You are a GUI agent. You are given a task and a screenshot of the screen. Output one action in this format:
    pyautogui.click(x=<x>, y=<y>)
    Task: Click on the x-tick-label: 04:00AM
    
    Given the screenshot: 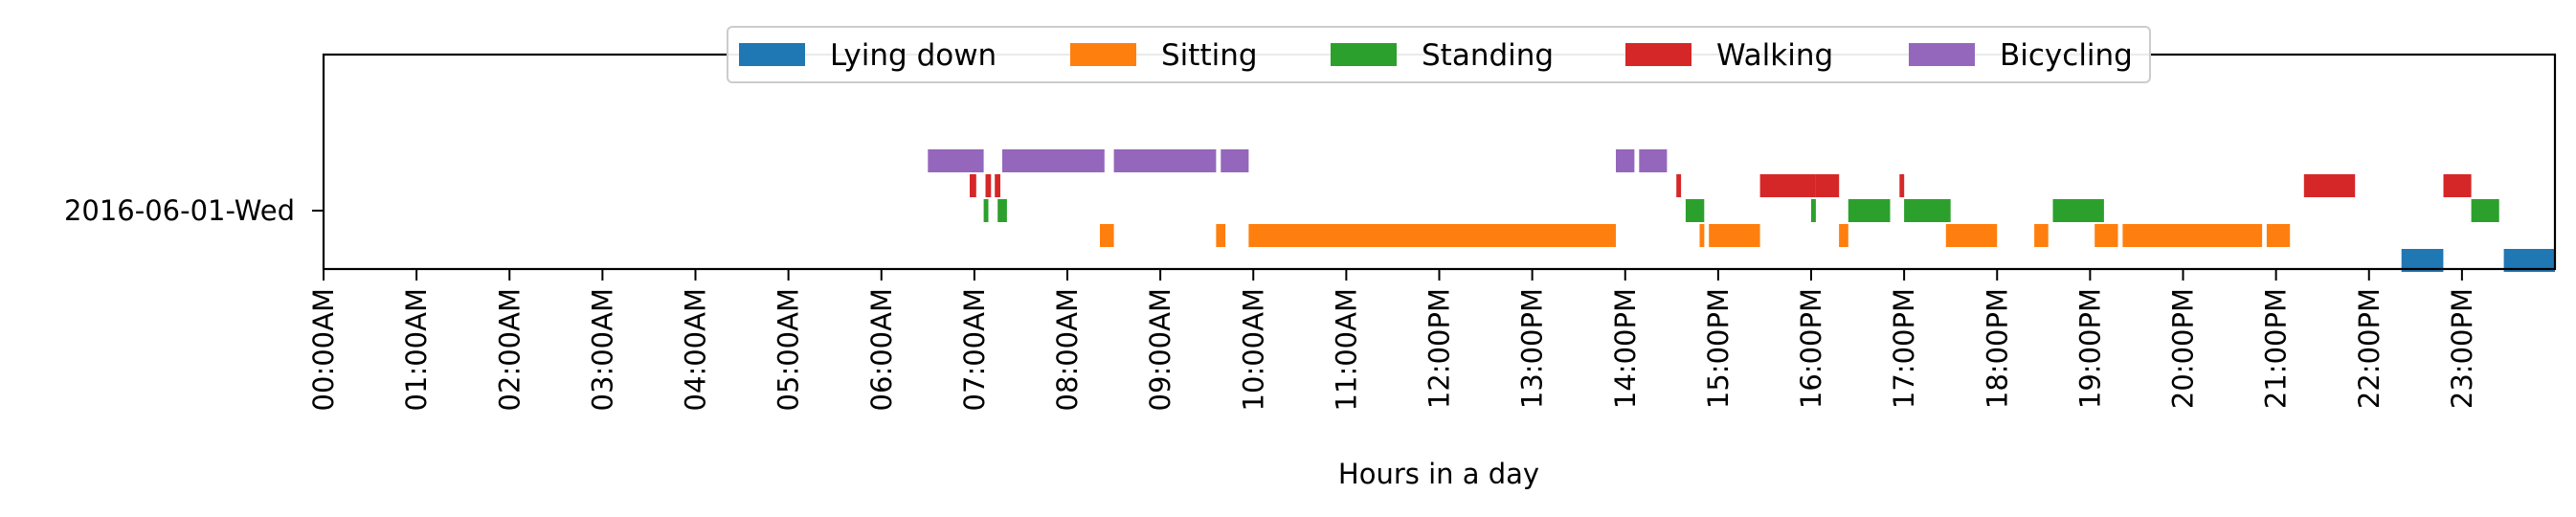 What is the action you would take?
    pyautogui.click(x=696, y=349)
    